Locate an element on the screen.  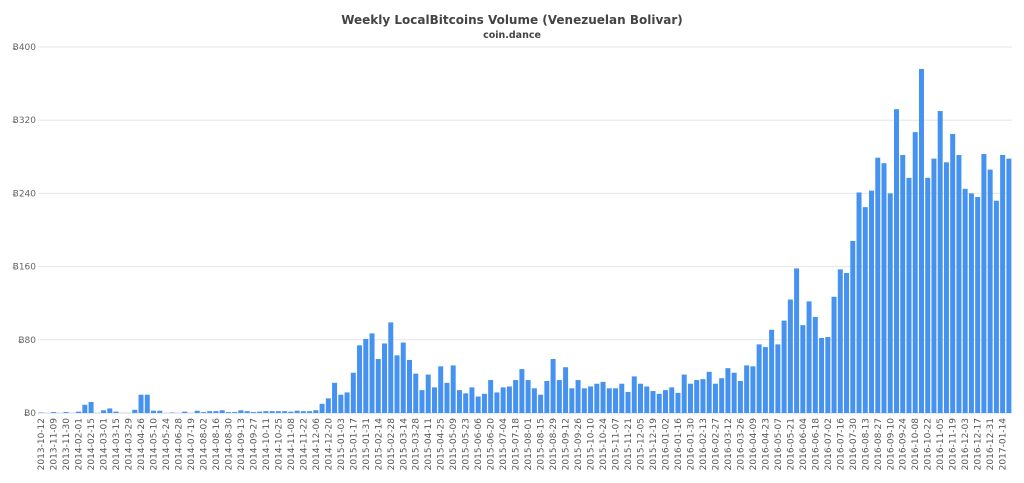
x-tick-label: 2014-05-10 is located at coordinates (155, 444).